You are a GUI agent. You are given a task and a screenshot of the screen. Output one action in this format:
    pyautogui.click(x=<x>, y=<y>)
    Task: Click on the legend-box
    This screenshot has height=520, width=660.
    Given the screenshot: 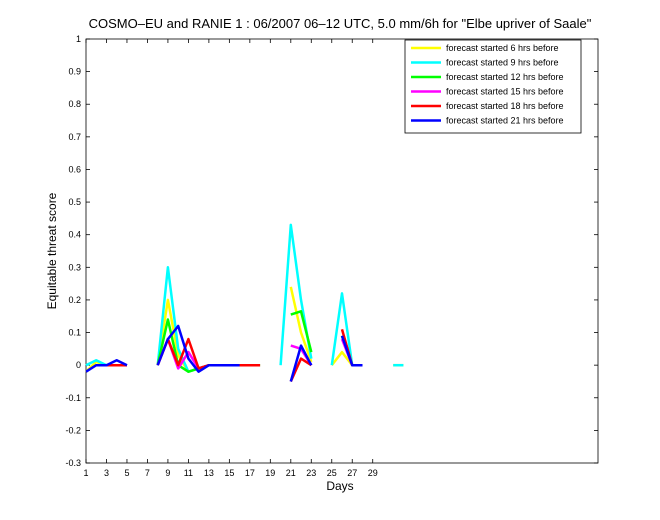 What is the action you would take?
    pyautogui.click(x=493, y=86)
    